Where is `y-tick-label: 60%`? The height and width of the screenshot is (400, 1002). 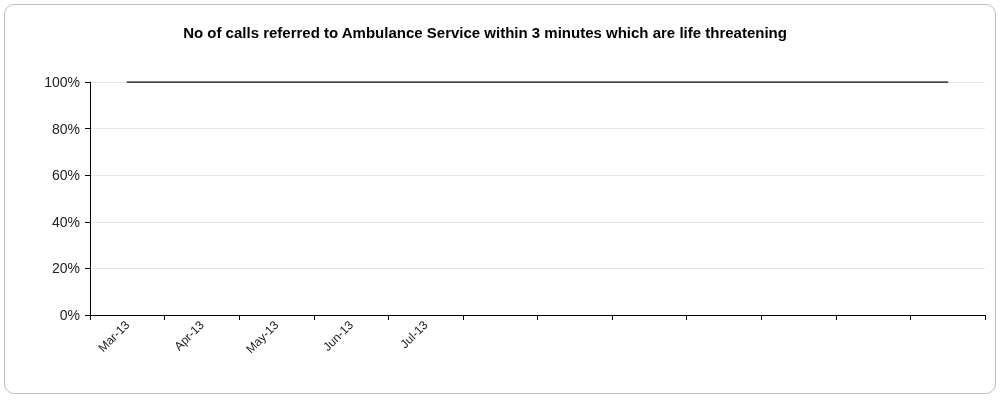 y-tick-label: 60% is located at coordinates (65, 175).